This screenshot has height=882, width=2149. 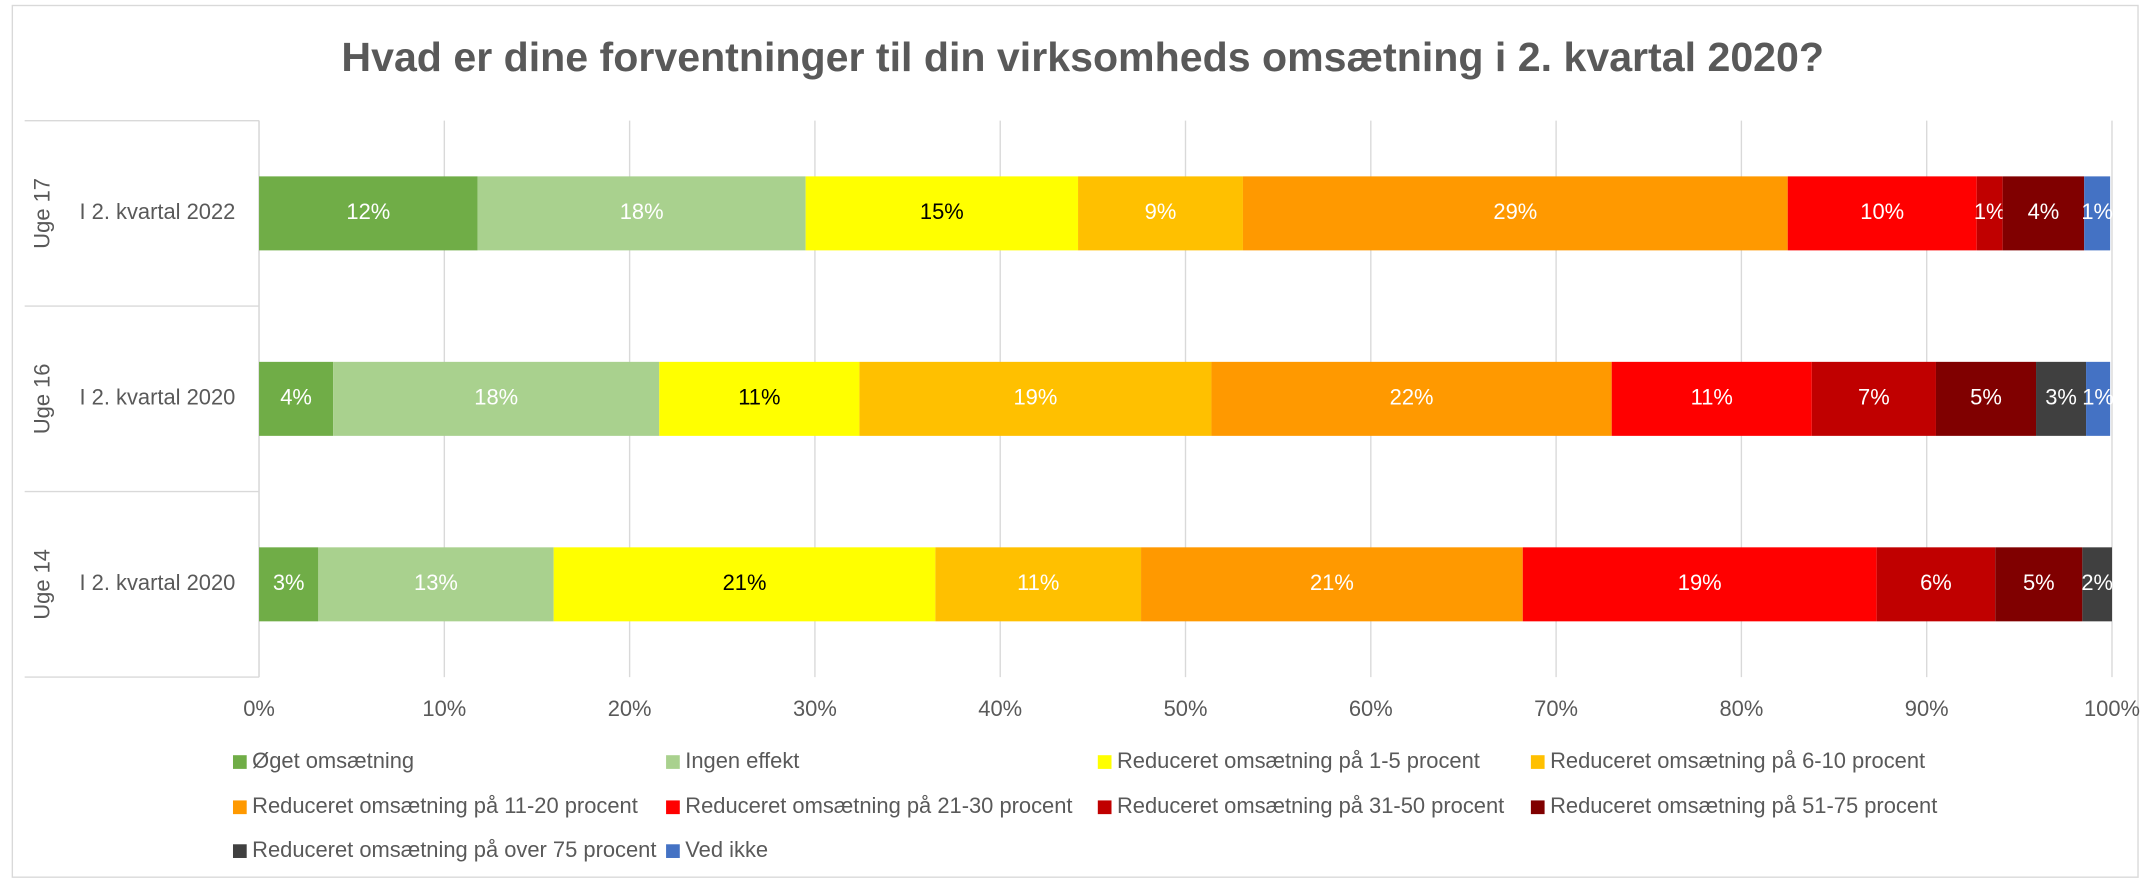 I want to click on group-label: Uge 16, so click(x=42, y=399).